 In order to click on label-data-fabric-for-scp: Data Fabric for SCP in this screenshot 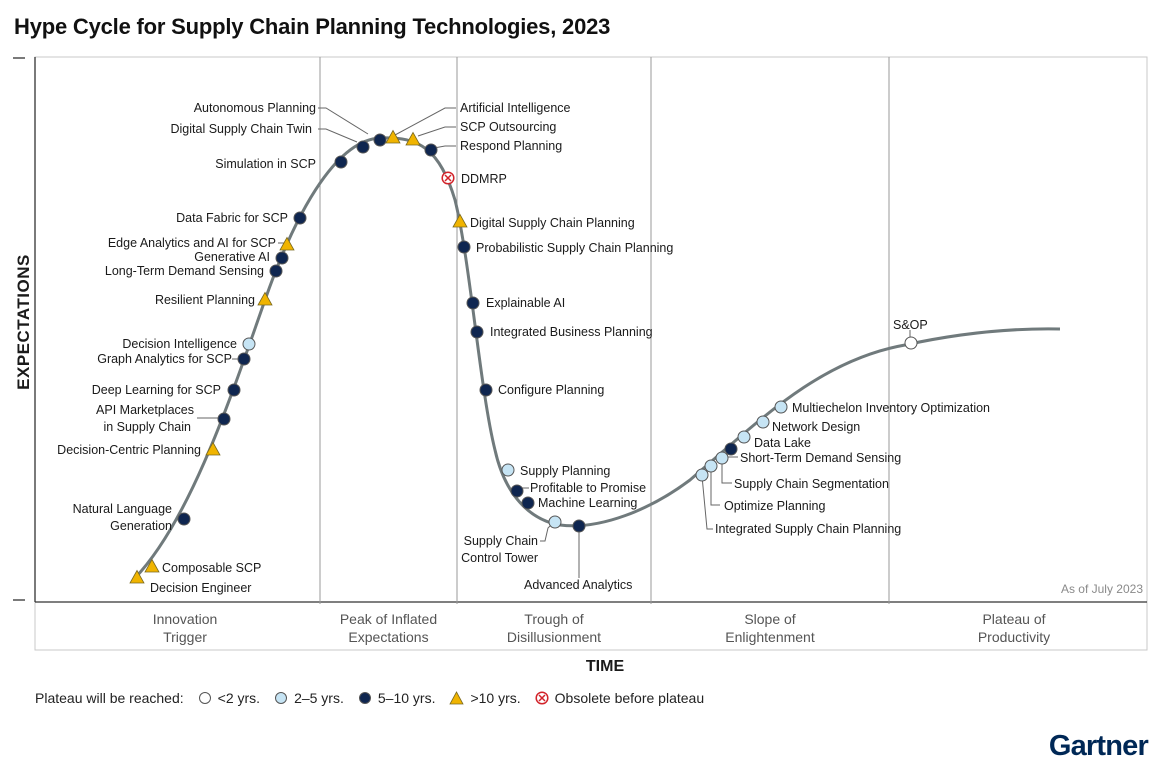, I will do `click(232, 218)`.